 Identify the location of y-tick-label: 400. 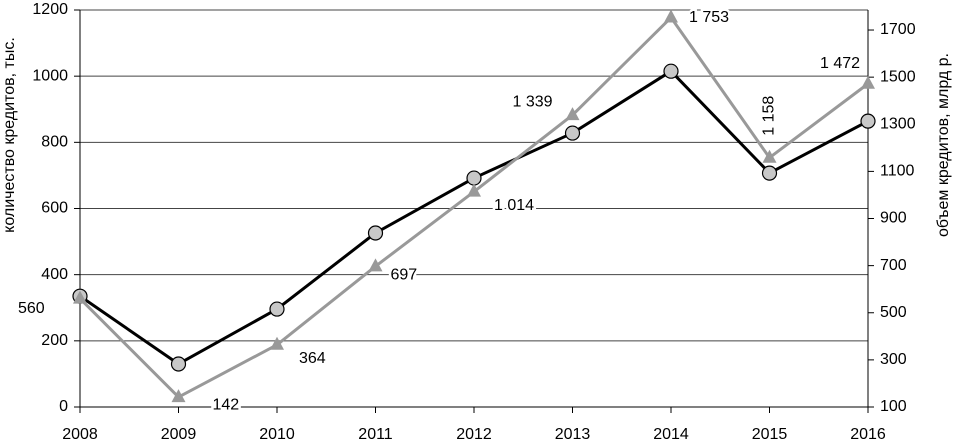
(54, 274).